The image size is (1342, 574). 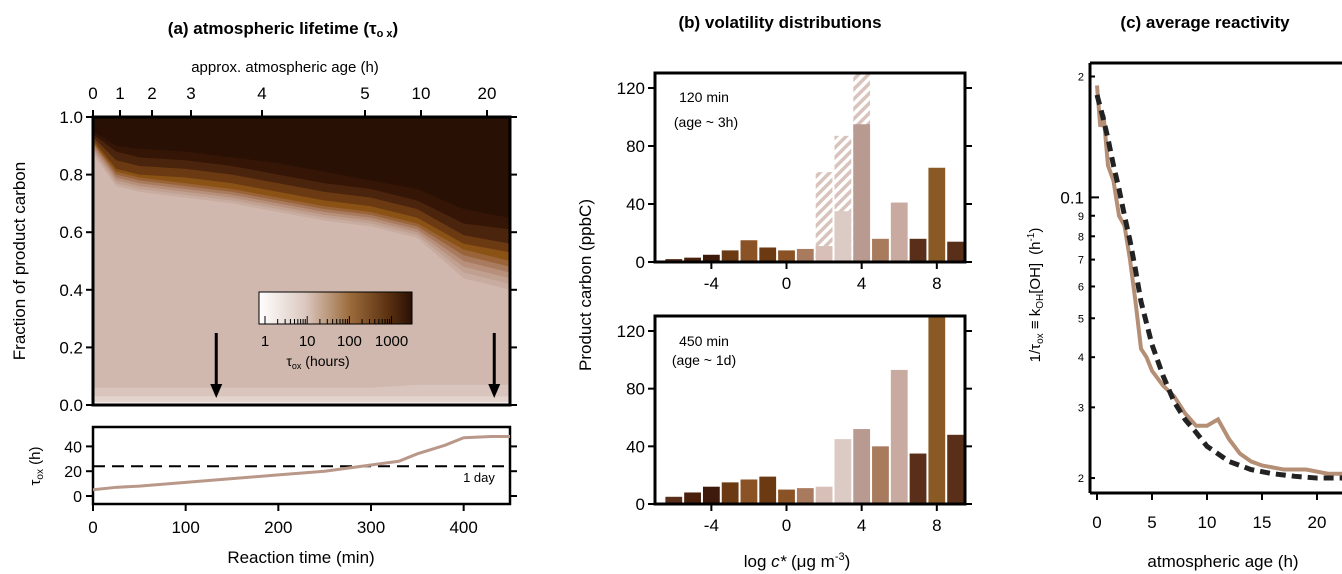 What do you see at coordinates (301, 463) in the screenshot?
I see `tau-line` at bounding box center [301, 463].